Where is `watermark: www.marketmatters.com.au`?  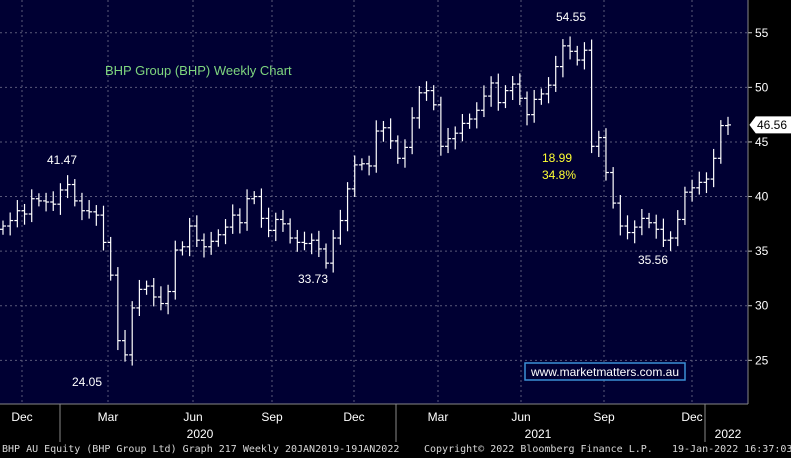
watermark: www.marketmatters.com.au is located at coordinates (605, 371).